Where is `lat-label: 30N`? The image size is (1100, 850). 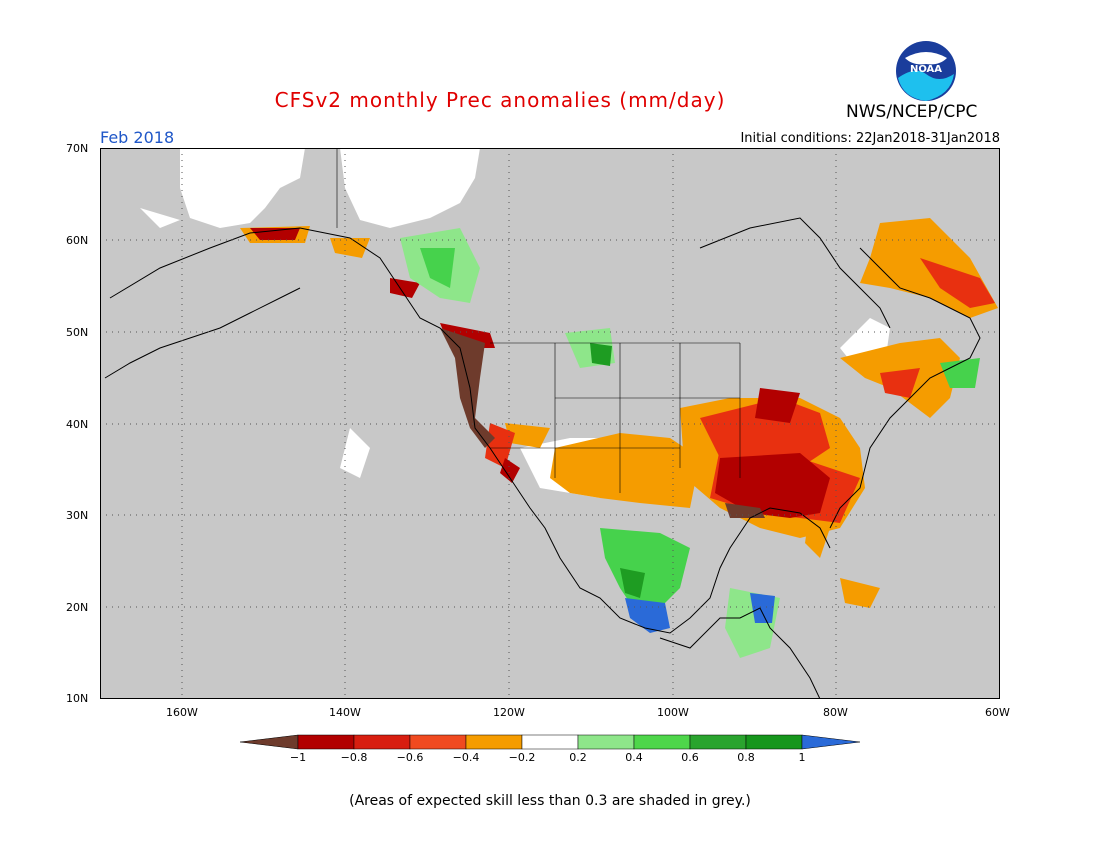 lat-label: 30N is located at coordinates (77, 515).